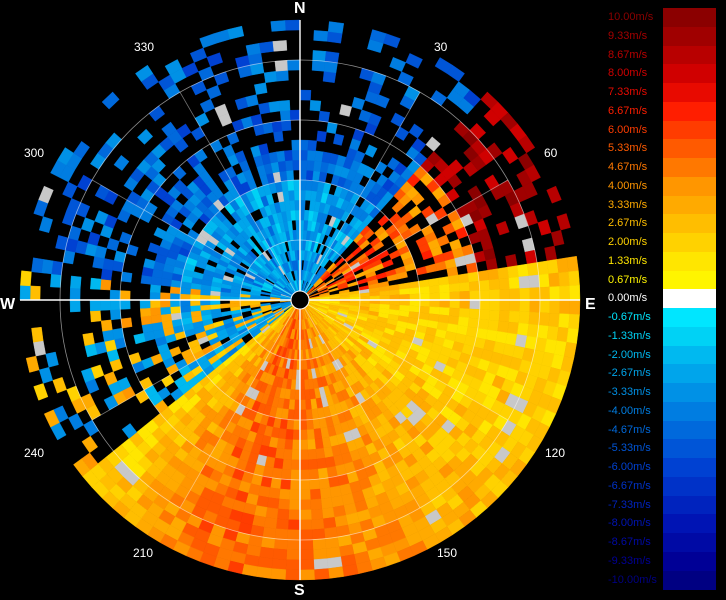  What do you see at coordinates (404, 240) in the screenshot?
I see `azimuth-spoke` at bounding box center [404, 240].